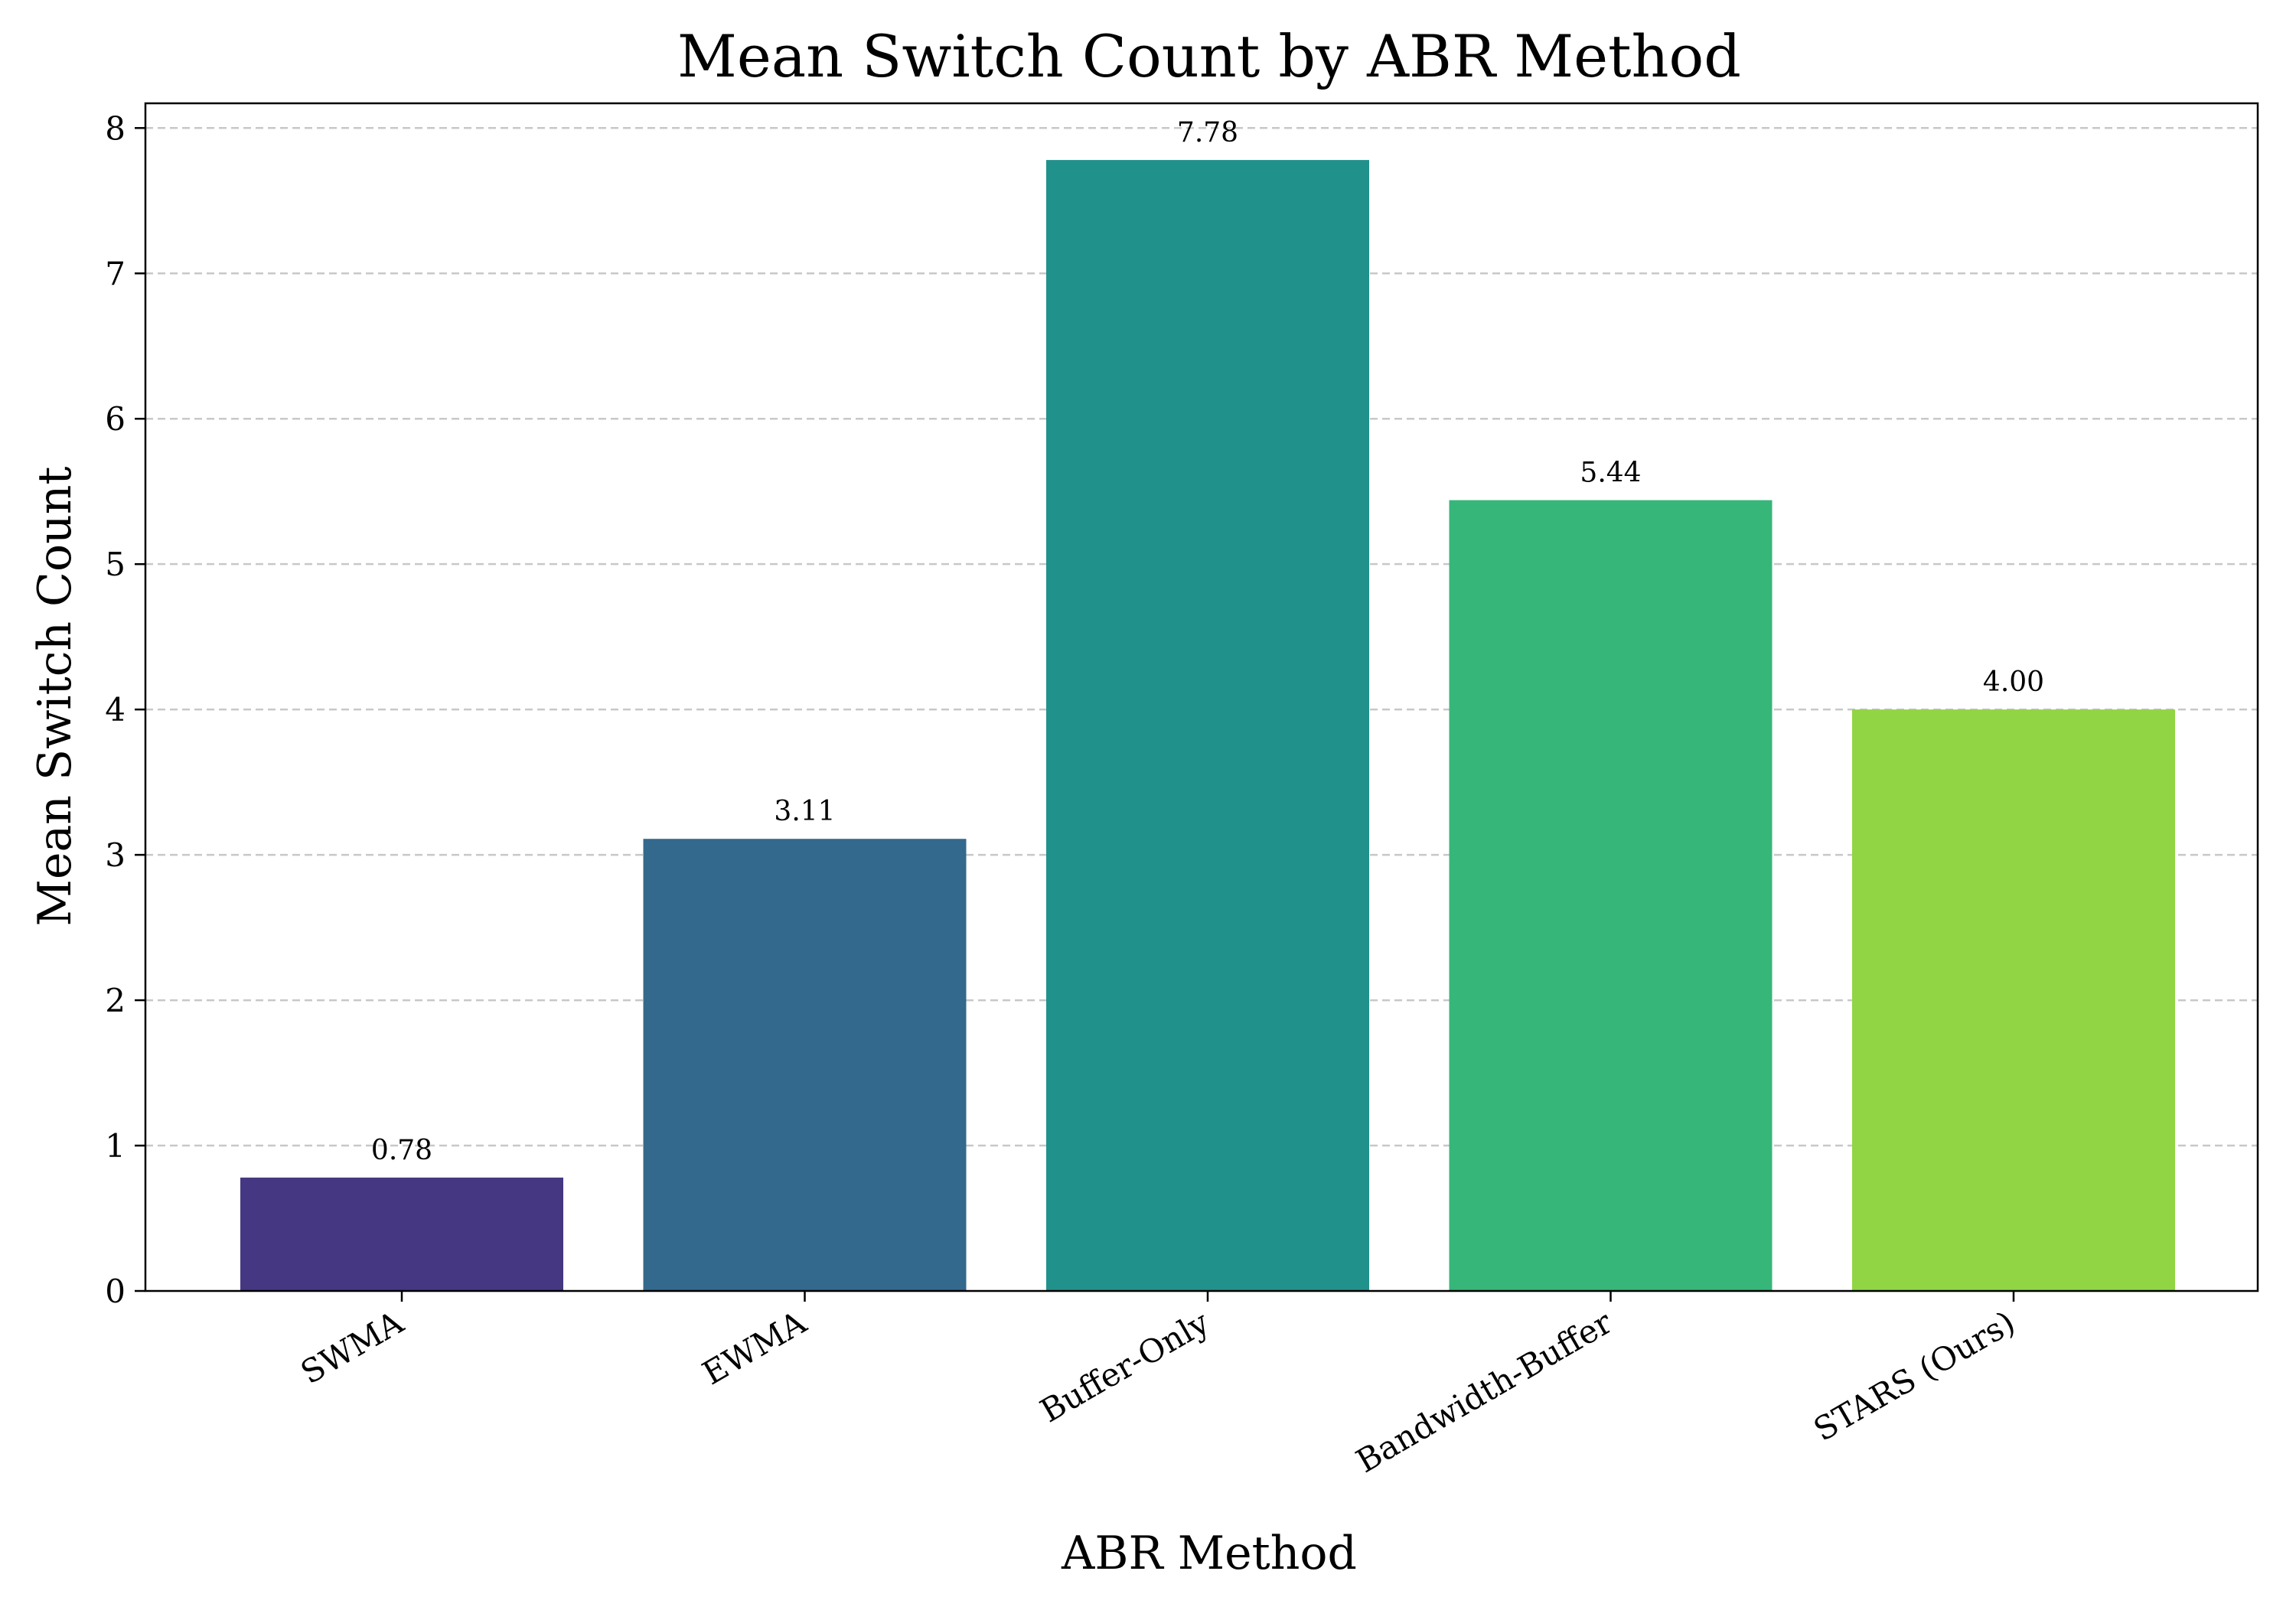 Image resolution: width=2296 pixels, height=1607 pixels. What do you see at coordinates (1209, 56) in the screenshot?
I see `chart-title: Mean Switch Count by ABR Method` at bounding box center [1209, 56].